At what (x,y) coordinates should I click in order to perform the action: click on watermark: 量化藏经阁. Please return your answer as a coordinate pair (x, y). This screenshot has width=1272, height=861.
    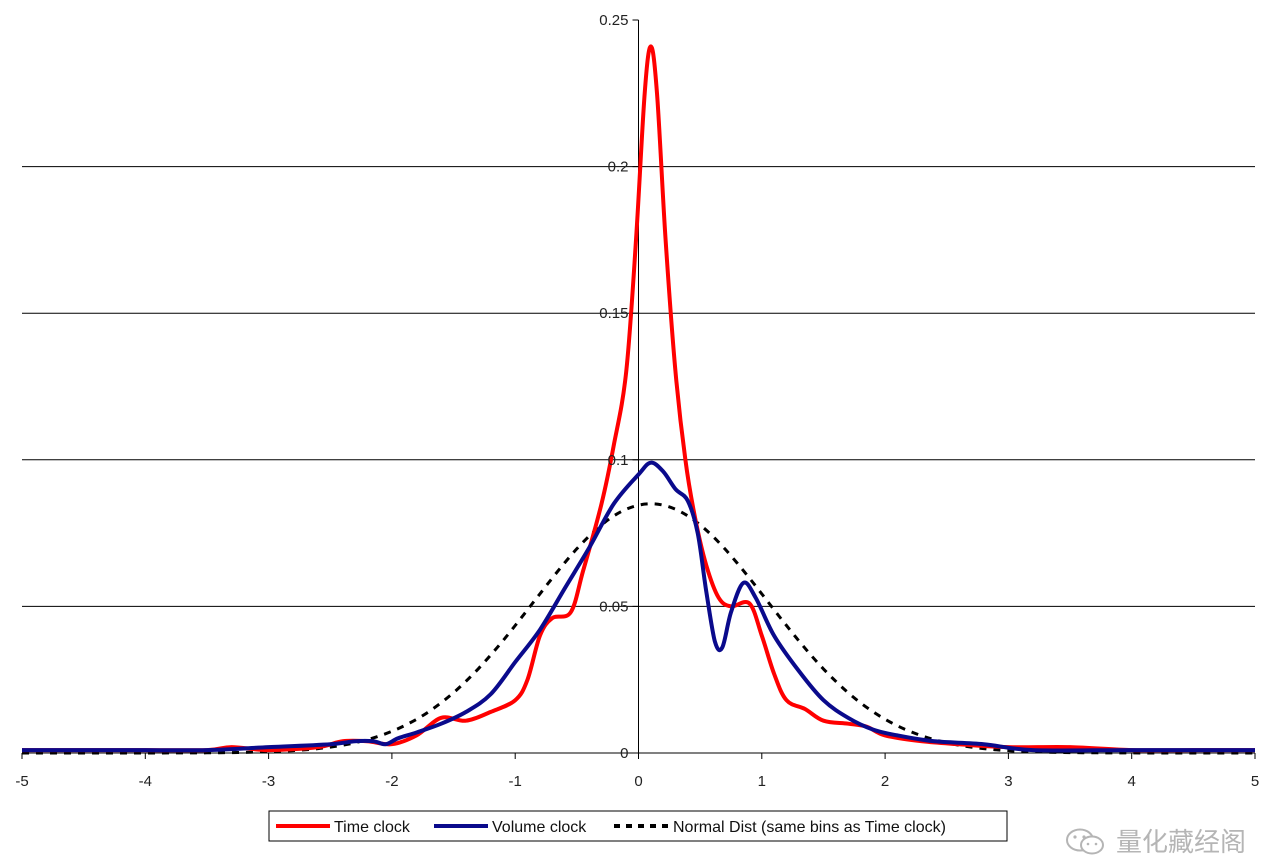
    Looking at the image, I should click on (1155, 840).